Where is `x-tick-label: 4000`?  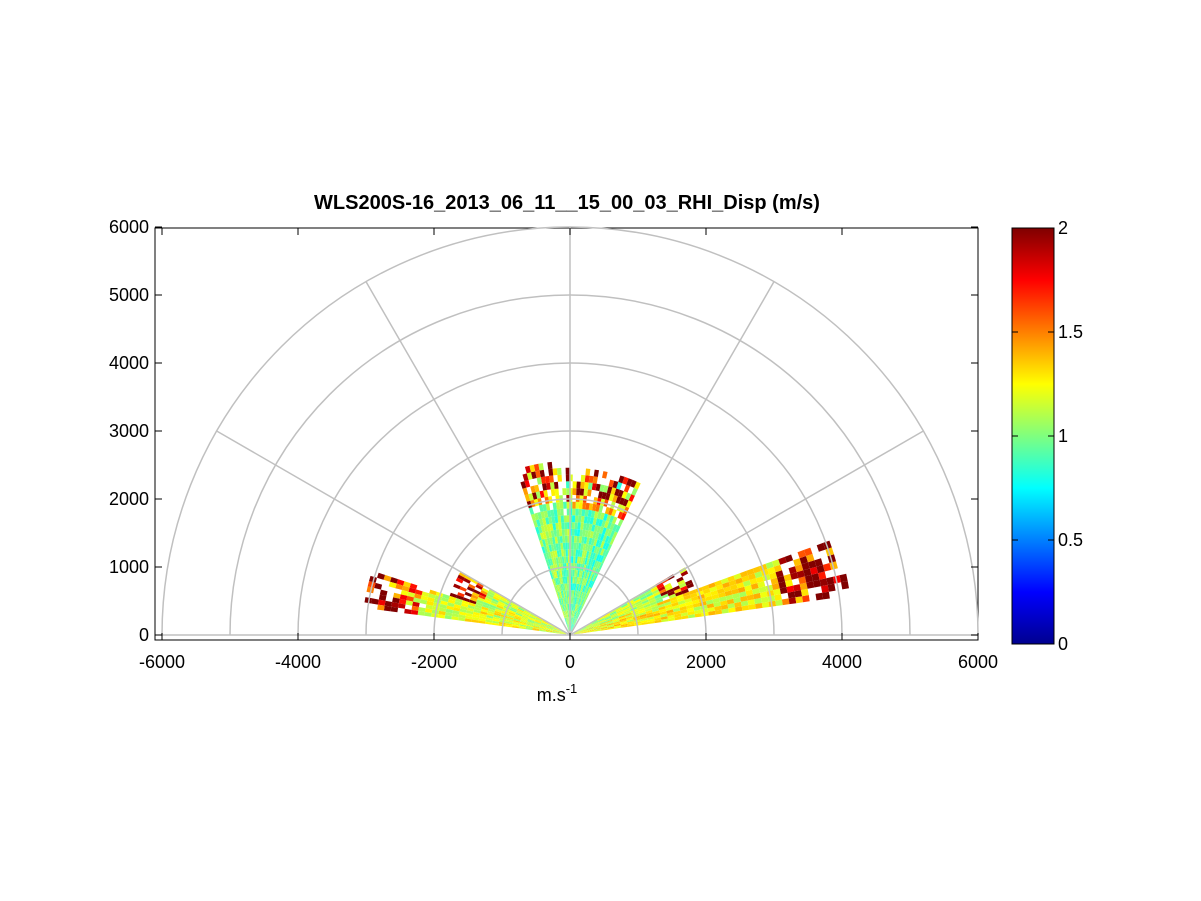 x-tick-label: 4000 is located at coordinates (842, 662).